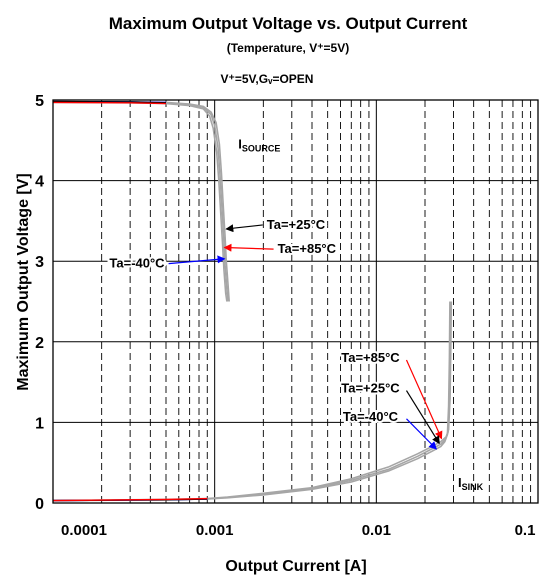 The image size is (544, 576). Describe the element at coordinates (295, 566) in the screenshot. I see `x-axis-label: Output Current [A]` at that location.